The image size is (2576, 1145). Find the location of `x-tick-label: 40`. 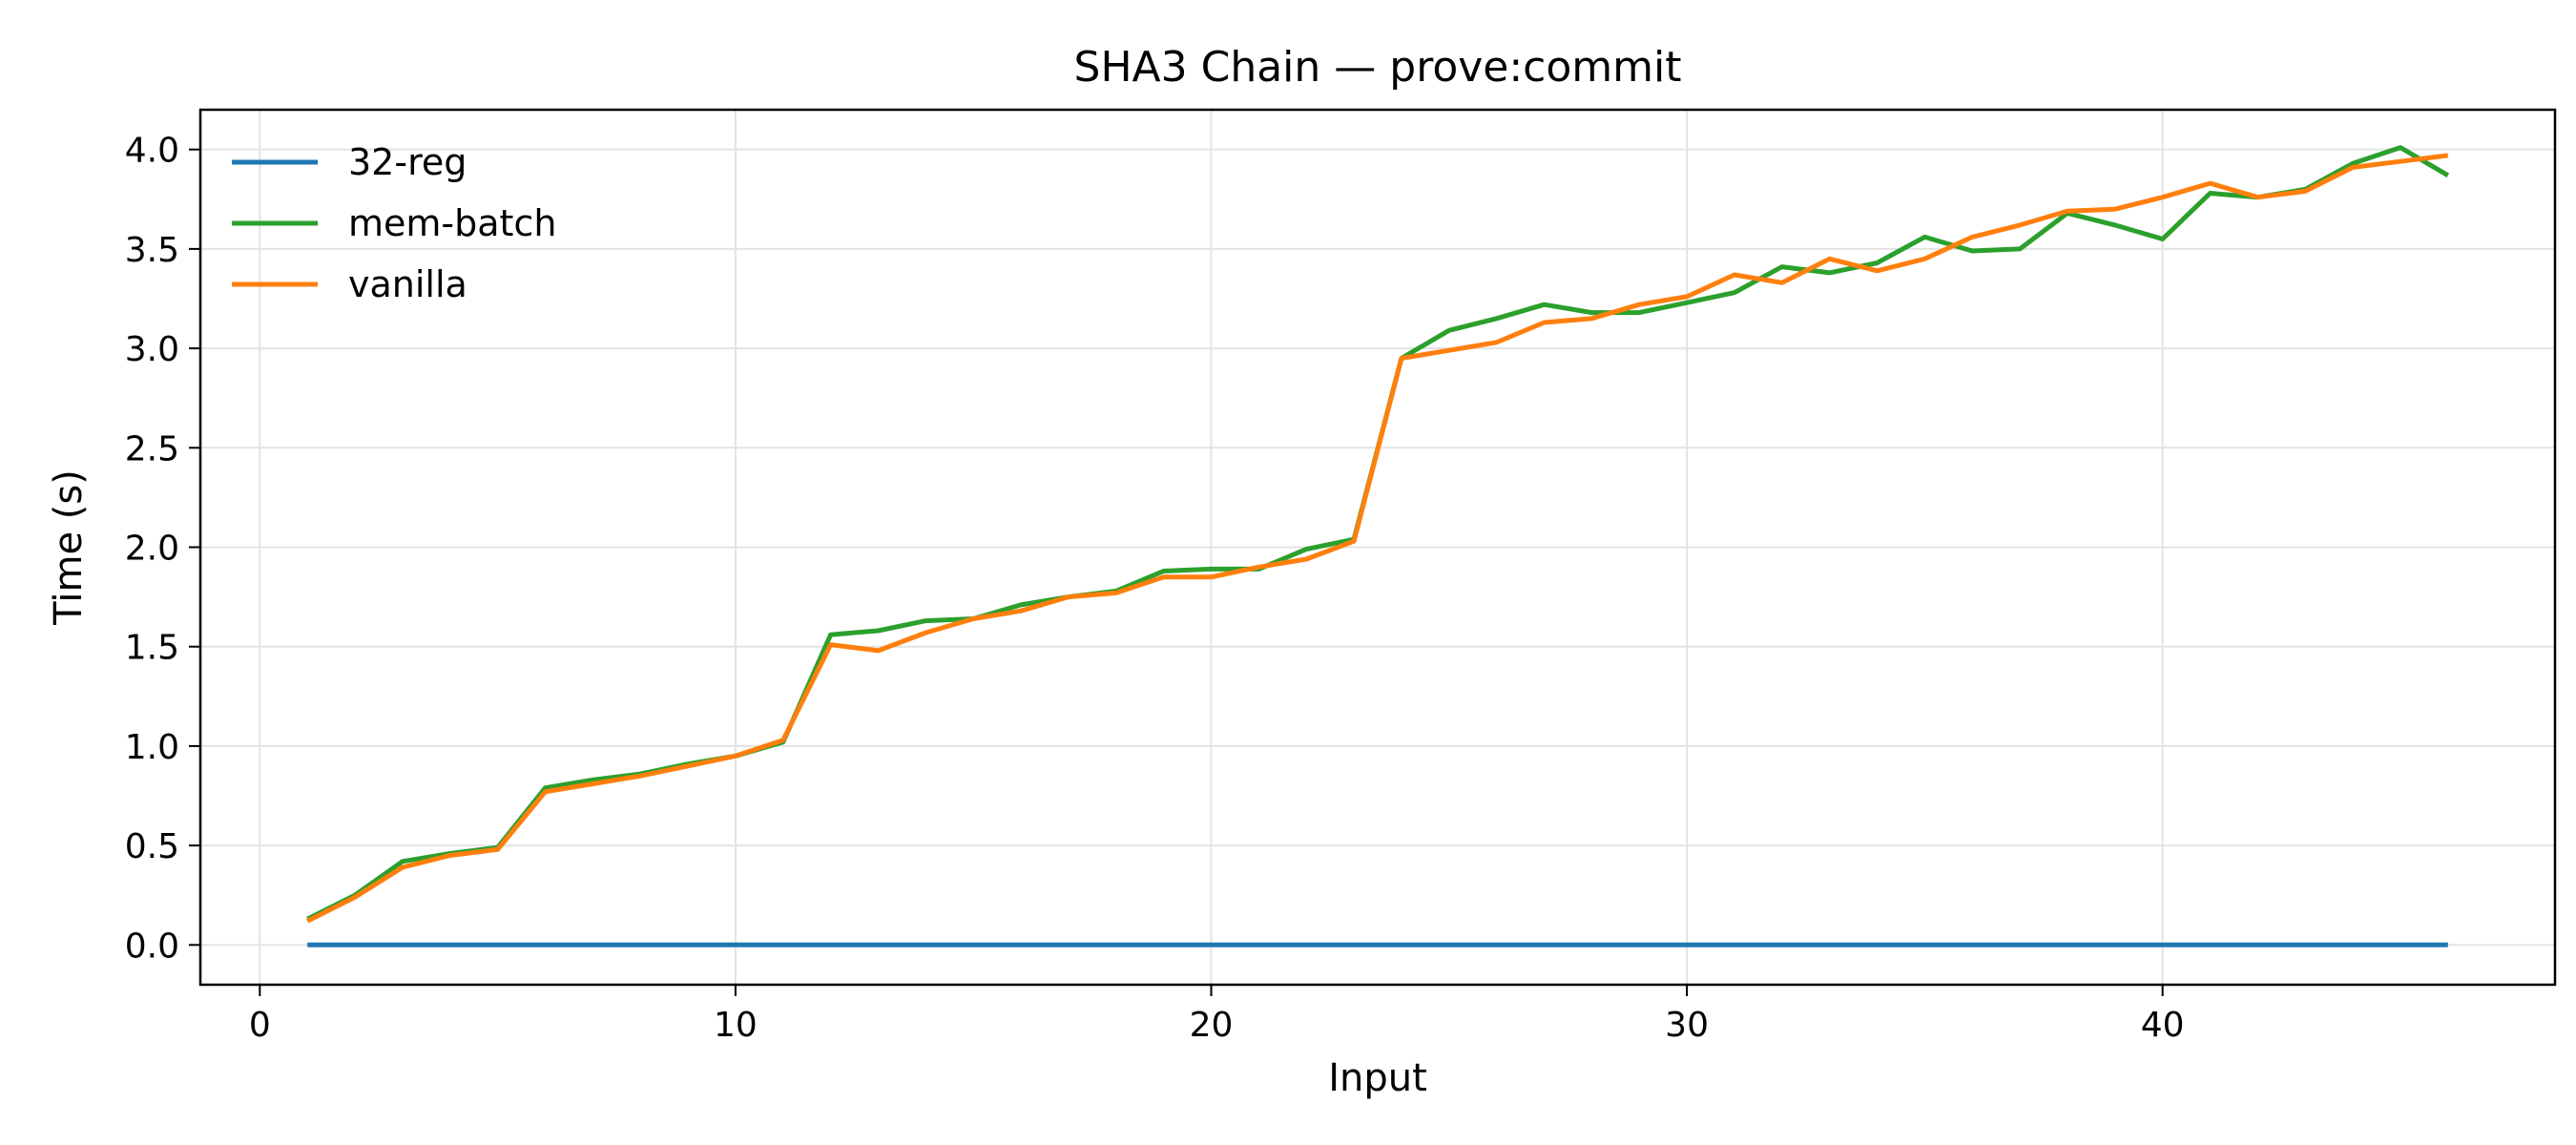

x-tick-label: 40 is located at coordinates (2163, 1025).